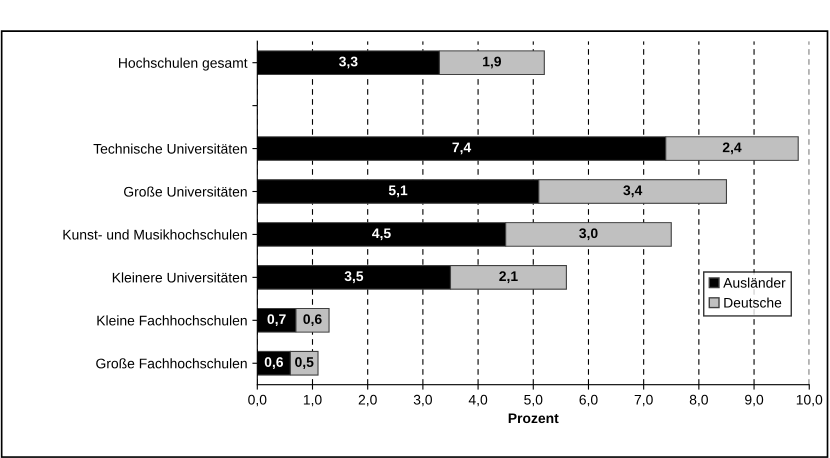 The width and height of the screenshot is (830, 458). What do you see at coordinates (348, 62) in the screenshot?
I see `data-label: 3,3` at bounding box center [348, 62].